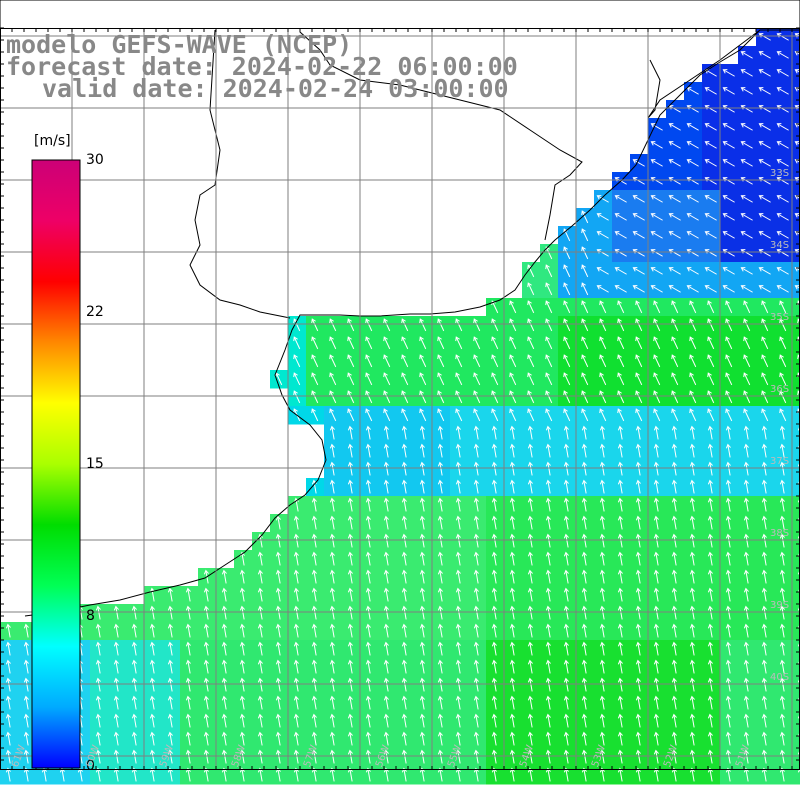 The image size is (800, 800). What do you see at coordinates (90, 616) in the screenshot?
I see `colorbar-tick-8: 8` at bounding box center [90, 616].